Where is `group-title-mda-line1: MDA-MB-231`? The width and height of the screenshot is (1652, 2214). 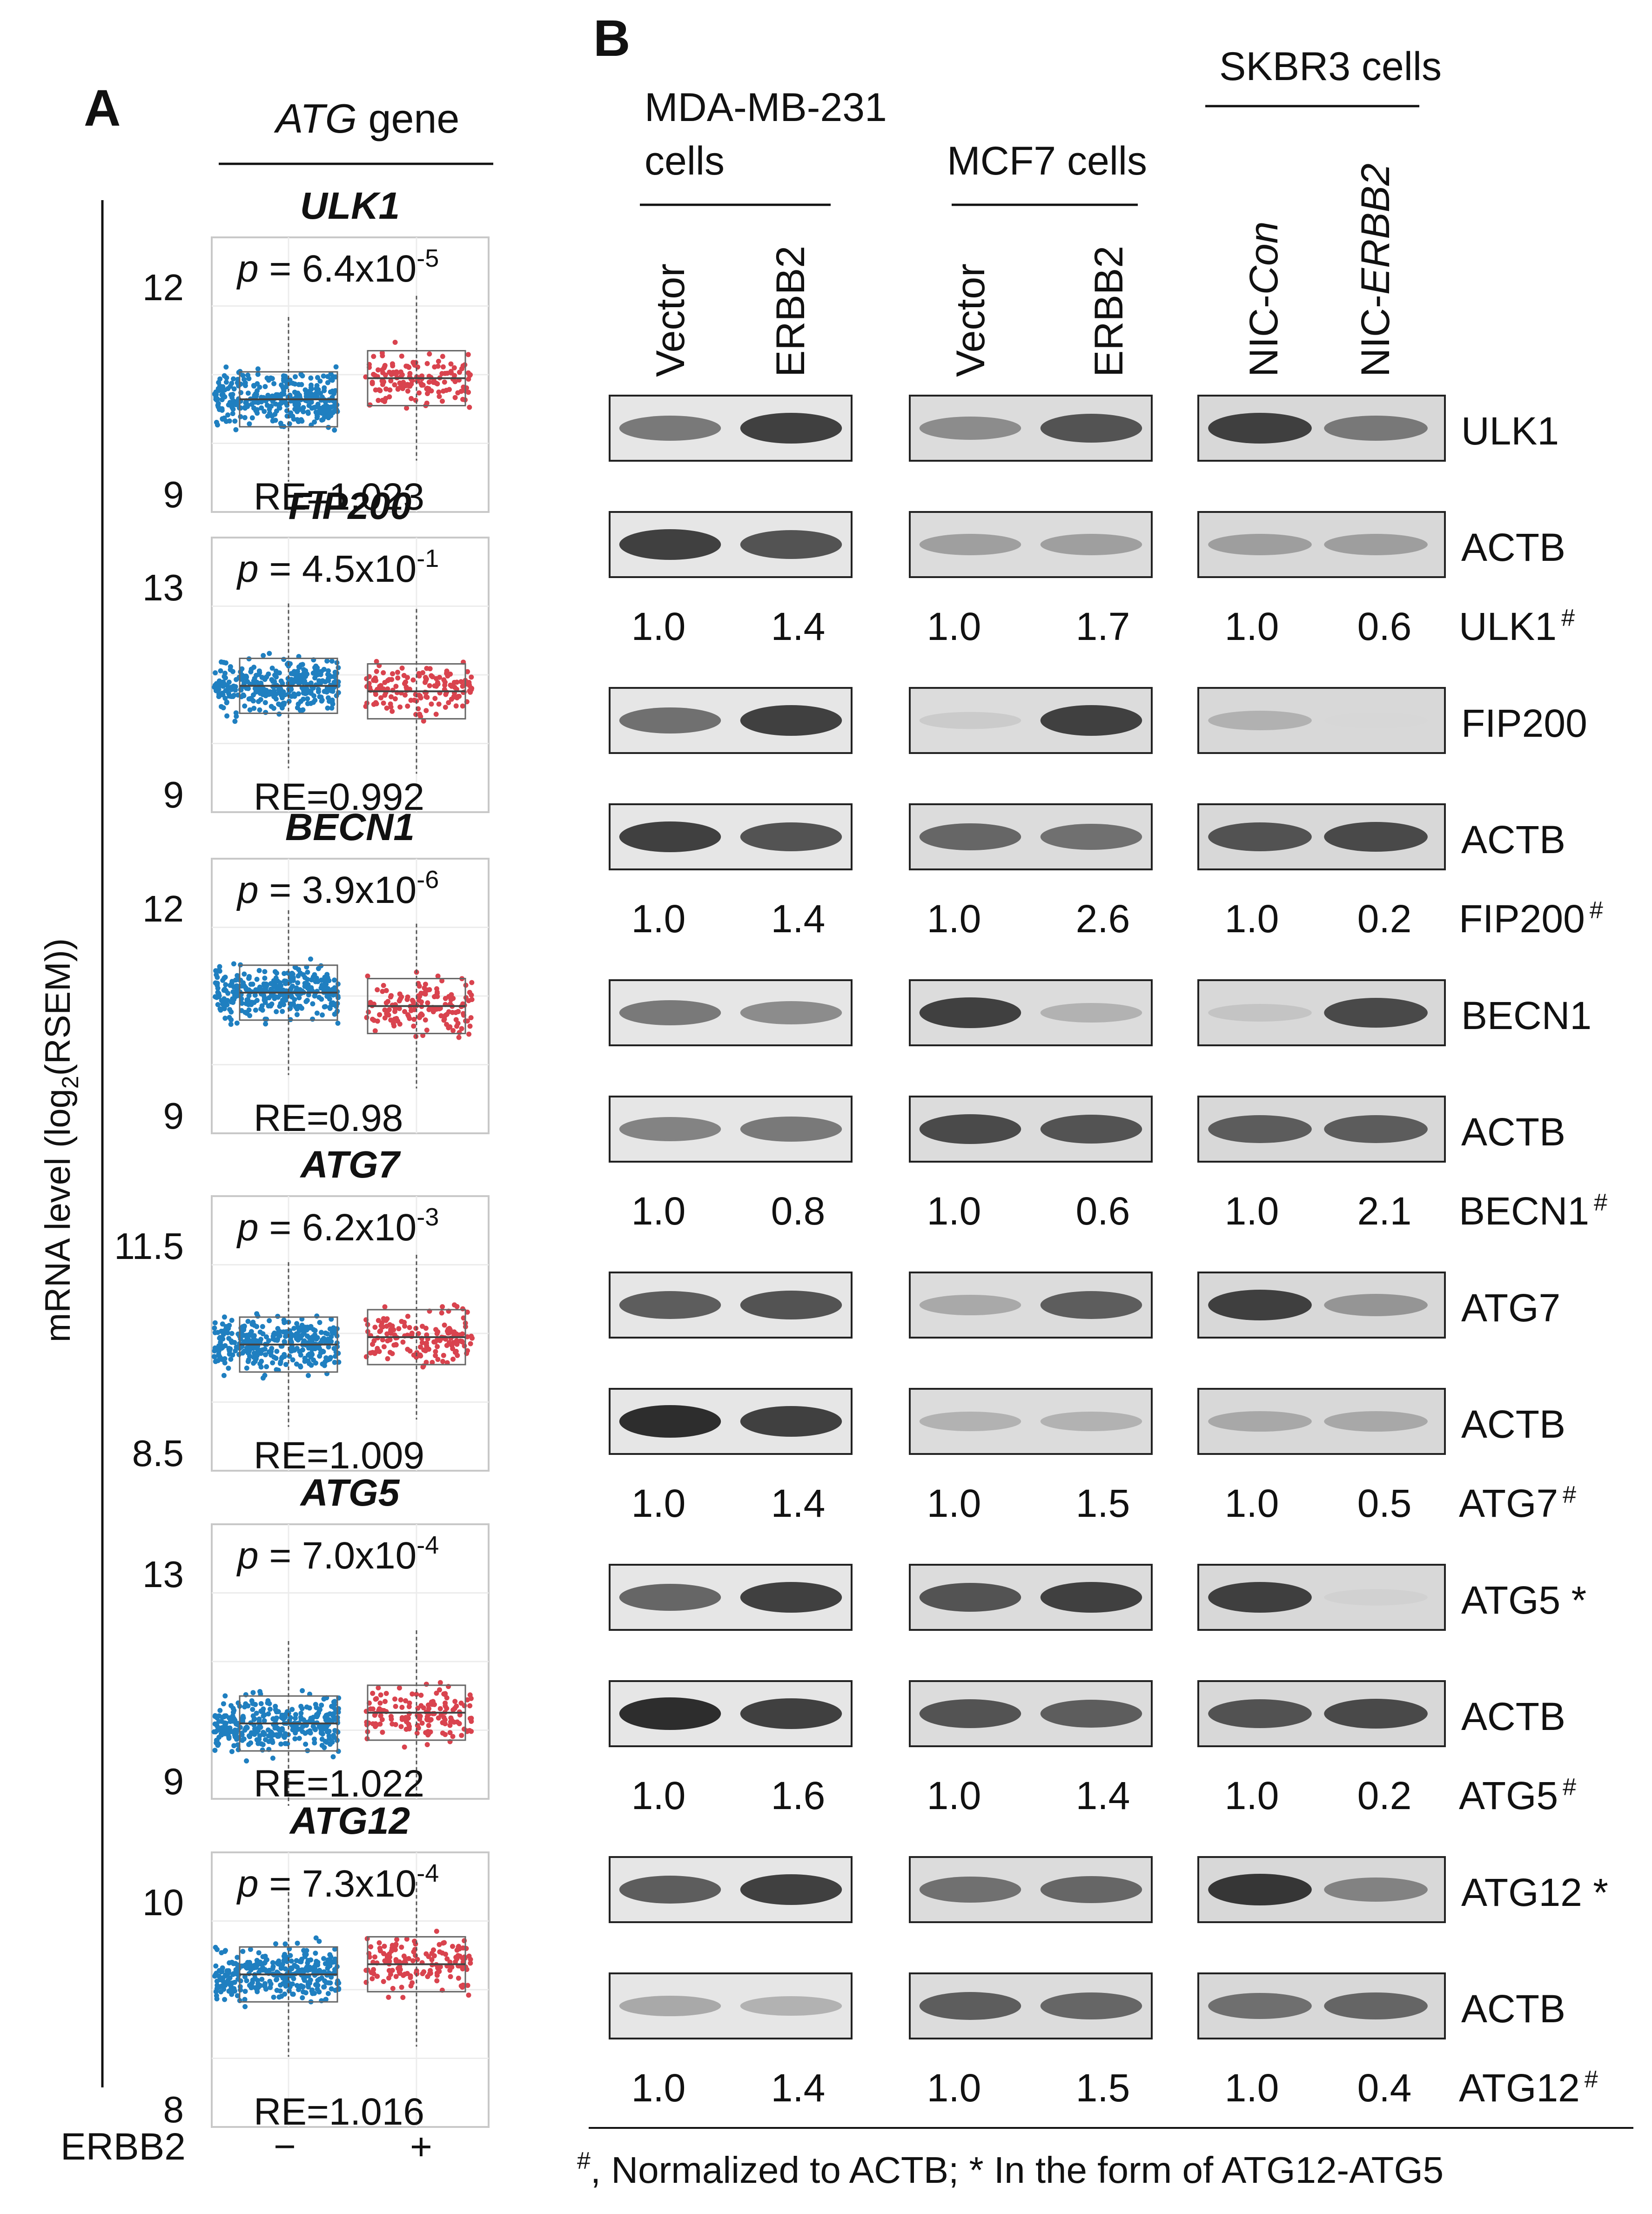 group-title-mda-line1: MDA-MB-231 is located at coordinates (766, 107).